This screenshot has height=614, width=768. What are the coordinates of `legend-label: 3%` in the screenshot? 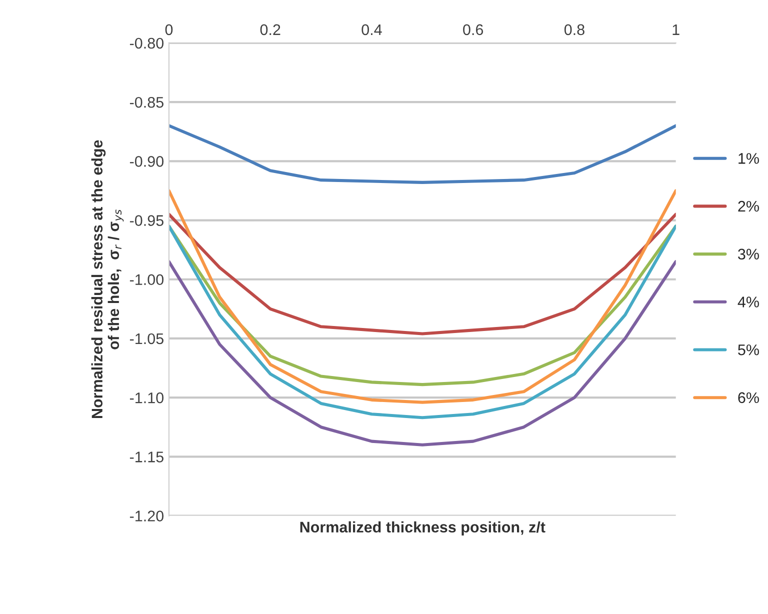 It's located at (748, 254).